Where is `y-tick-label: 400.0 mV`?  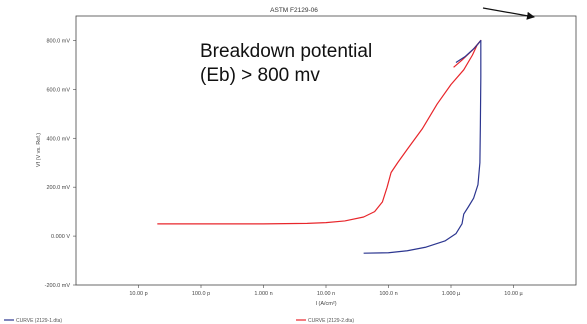 y-tick-label: 400.0 mV is located at coordinates (58, 139).